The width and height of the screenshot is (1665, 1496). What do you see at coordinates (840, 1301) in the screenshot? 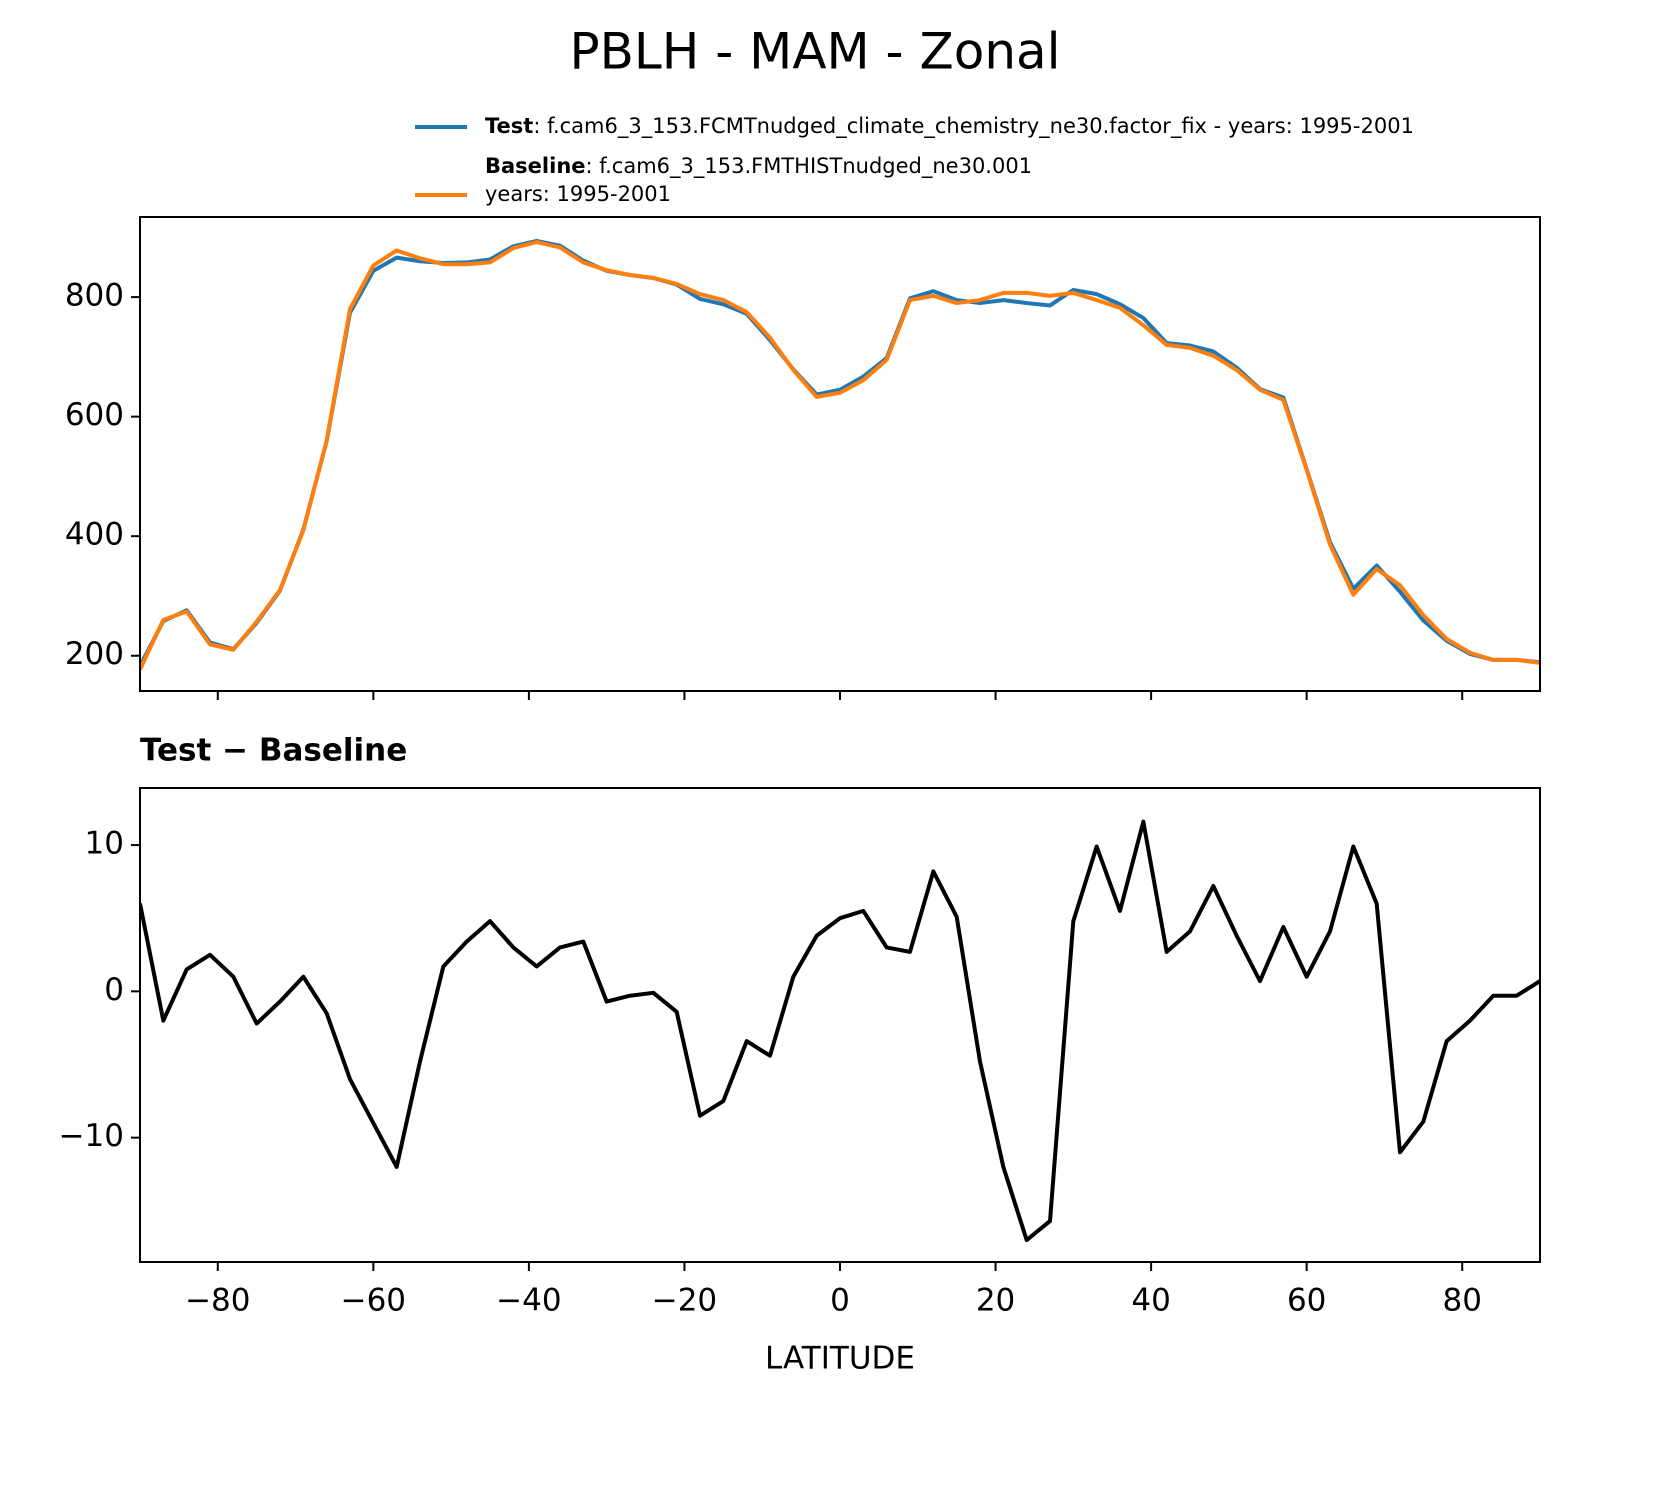
I see `x-tick-label: 0` at bounding box center [840, 1301].